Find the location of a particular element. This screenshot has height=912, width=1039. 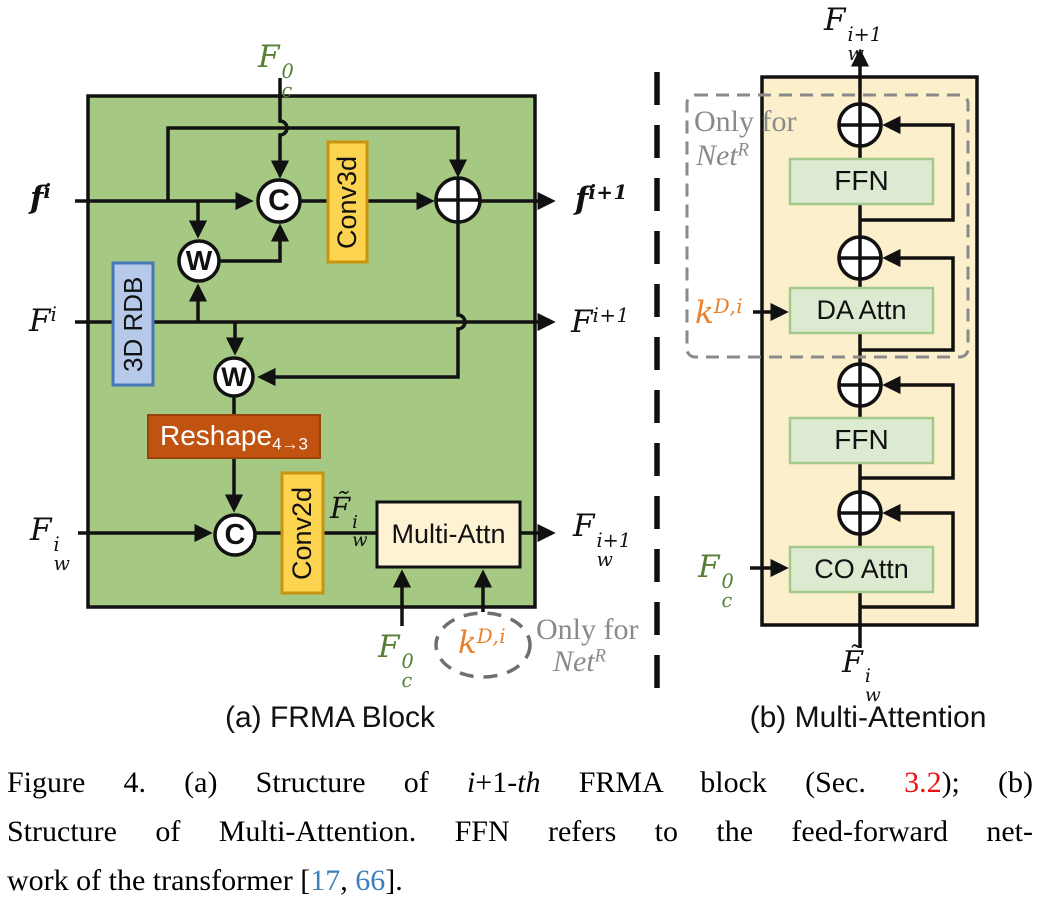

label-k-exponent-b: kD,i is located at coordinates (719, 313).